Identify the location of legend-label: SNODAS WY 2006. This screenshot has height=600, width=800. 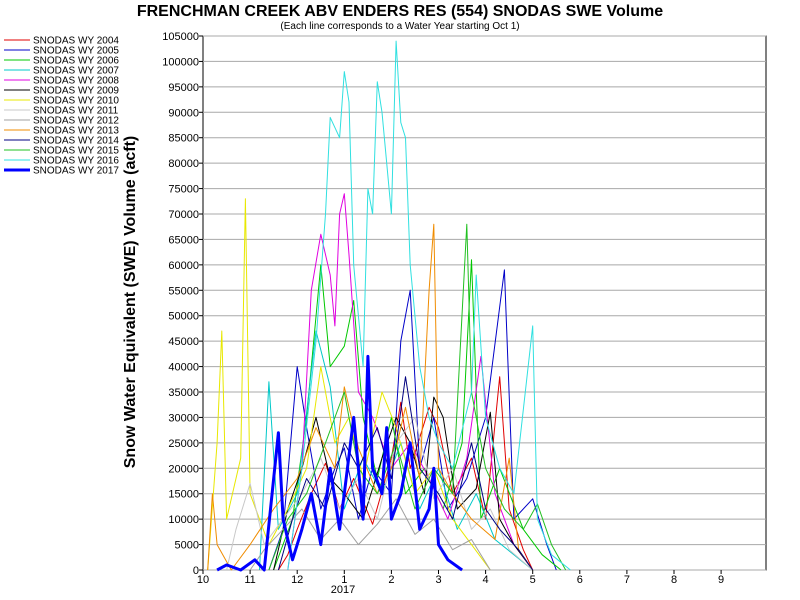
(76, 61).